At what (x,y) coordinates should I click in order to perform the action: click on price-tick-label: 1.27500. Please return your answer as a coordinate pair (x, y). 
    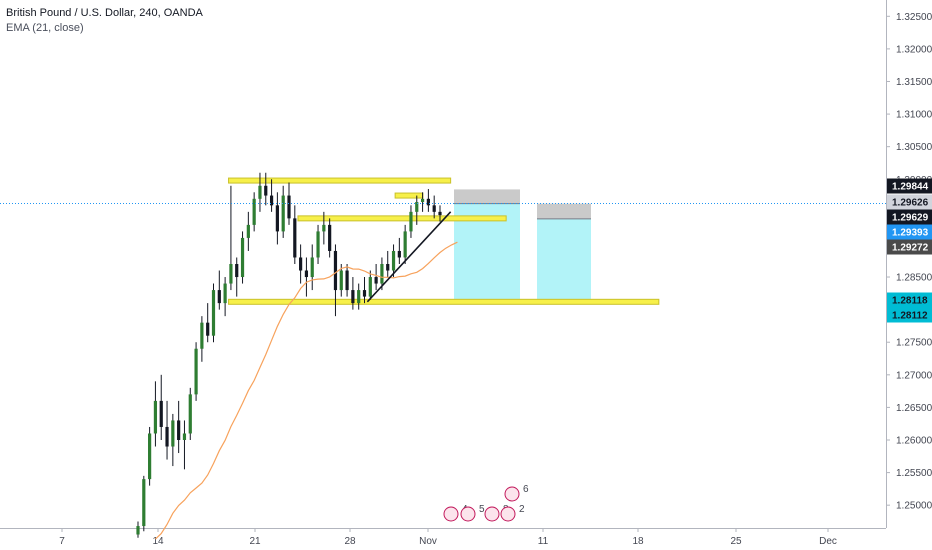
    Looking at the image, I should click on (914, 343).